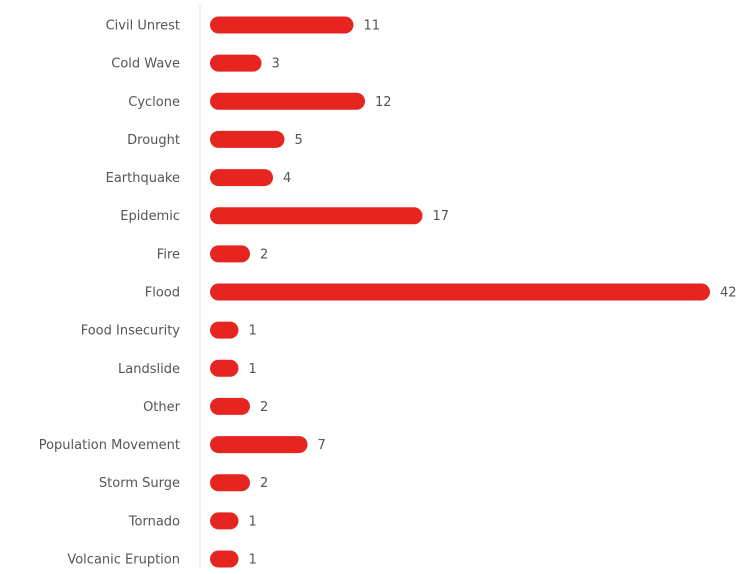 Image resolution: width=748 pixels, height=574 pixels. I want to click on value-label: 11, so click(372, 26).